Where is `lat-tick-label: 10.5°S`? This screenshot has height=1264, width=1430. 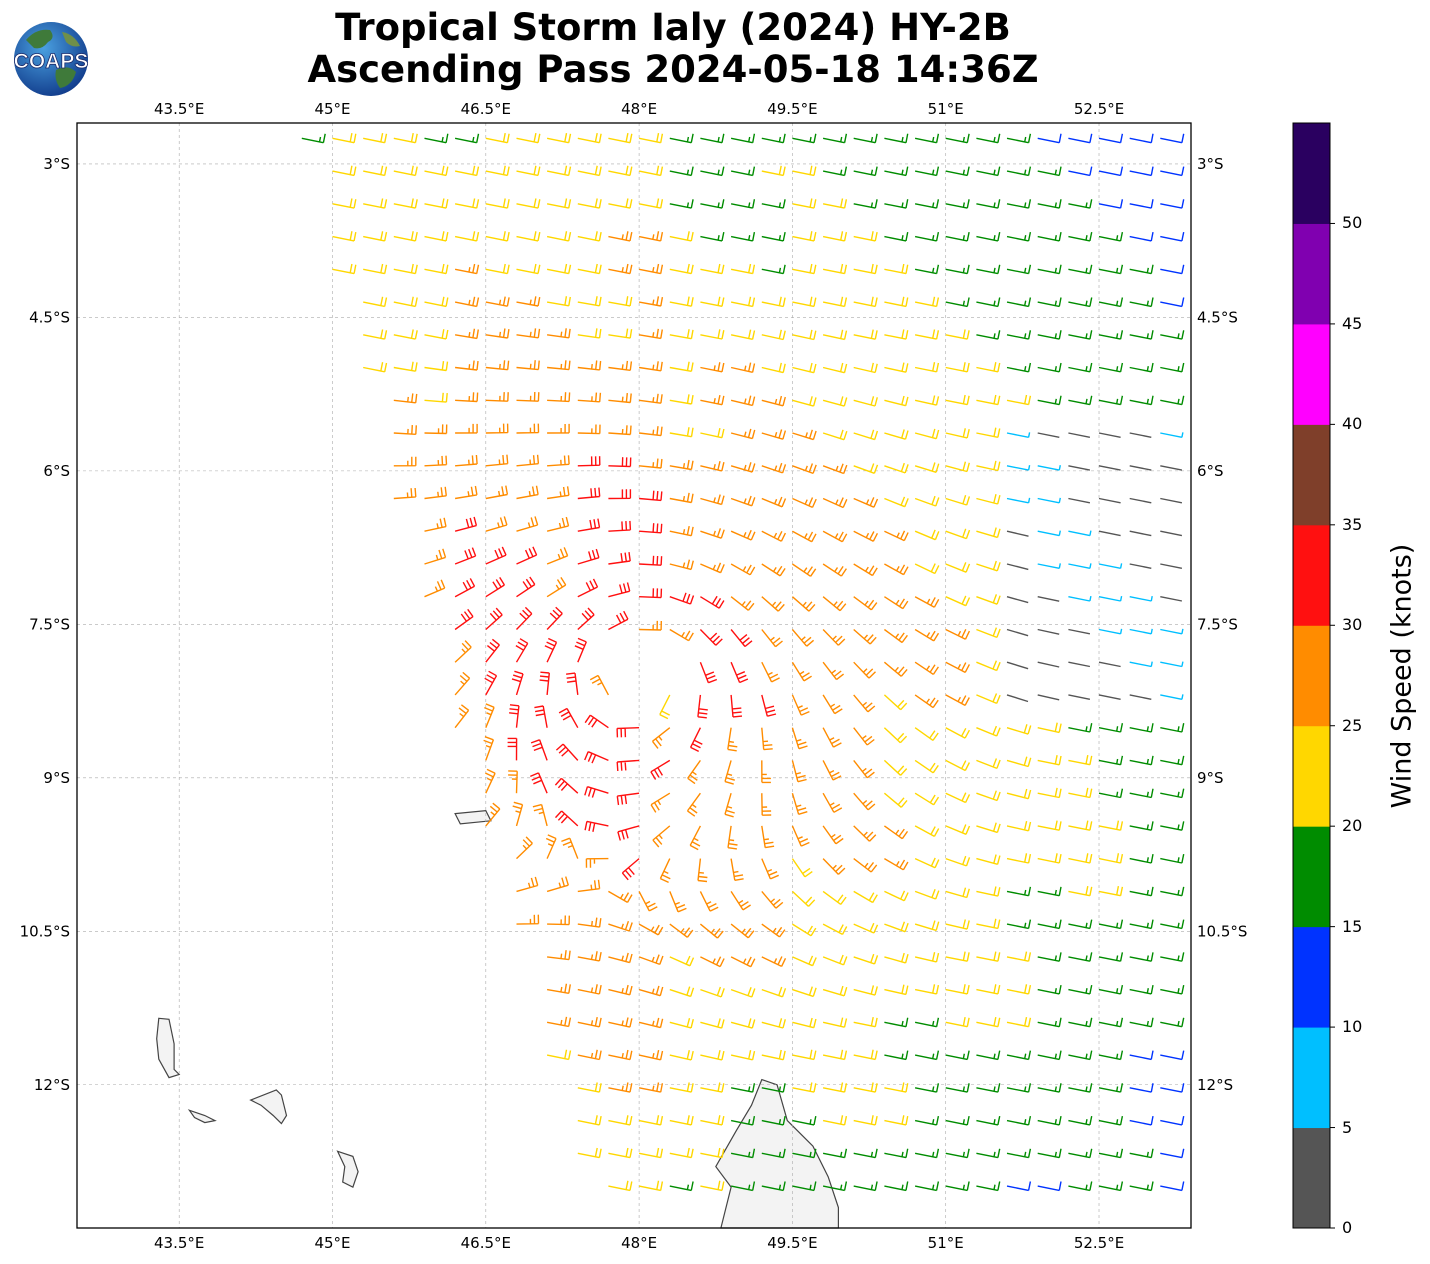 lat-tick-label: 10.5°S is located at coordinates (1222, 931).